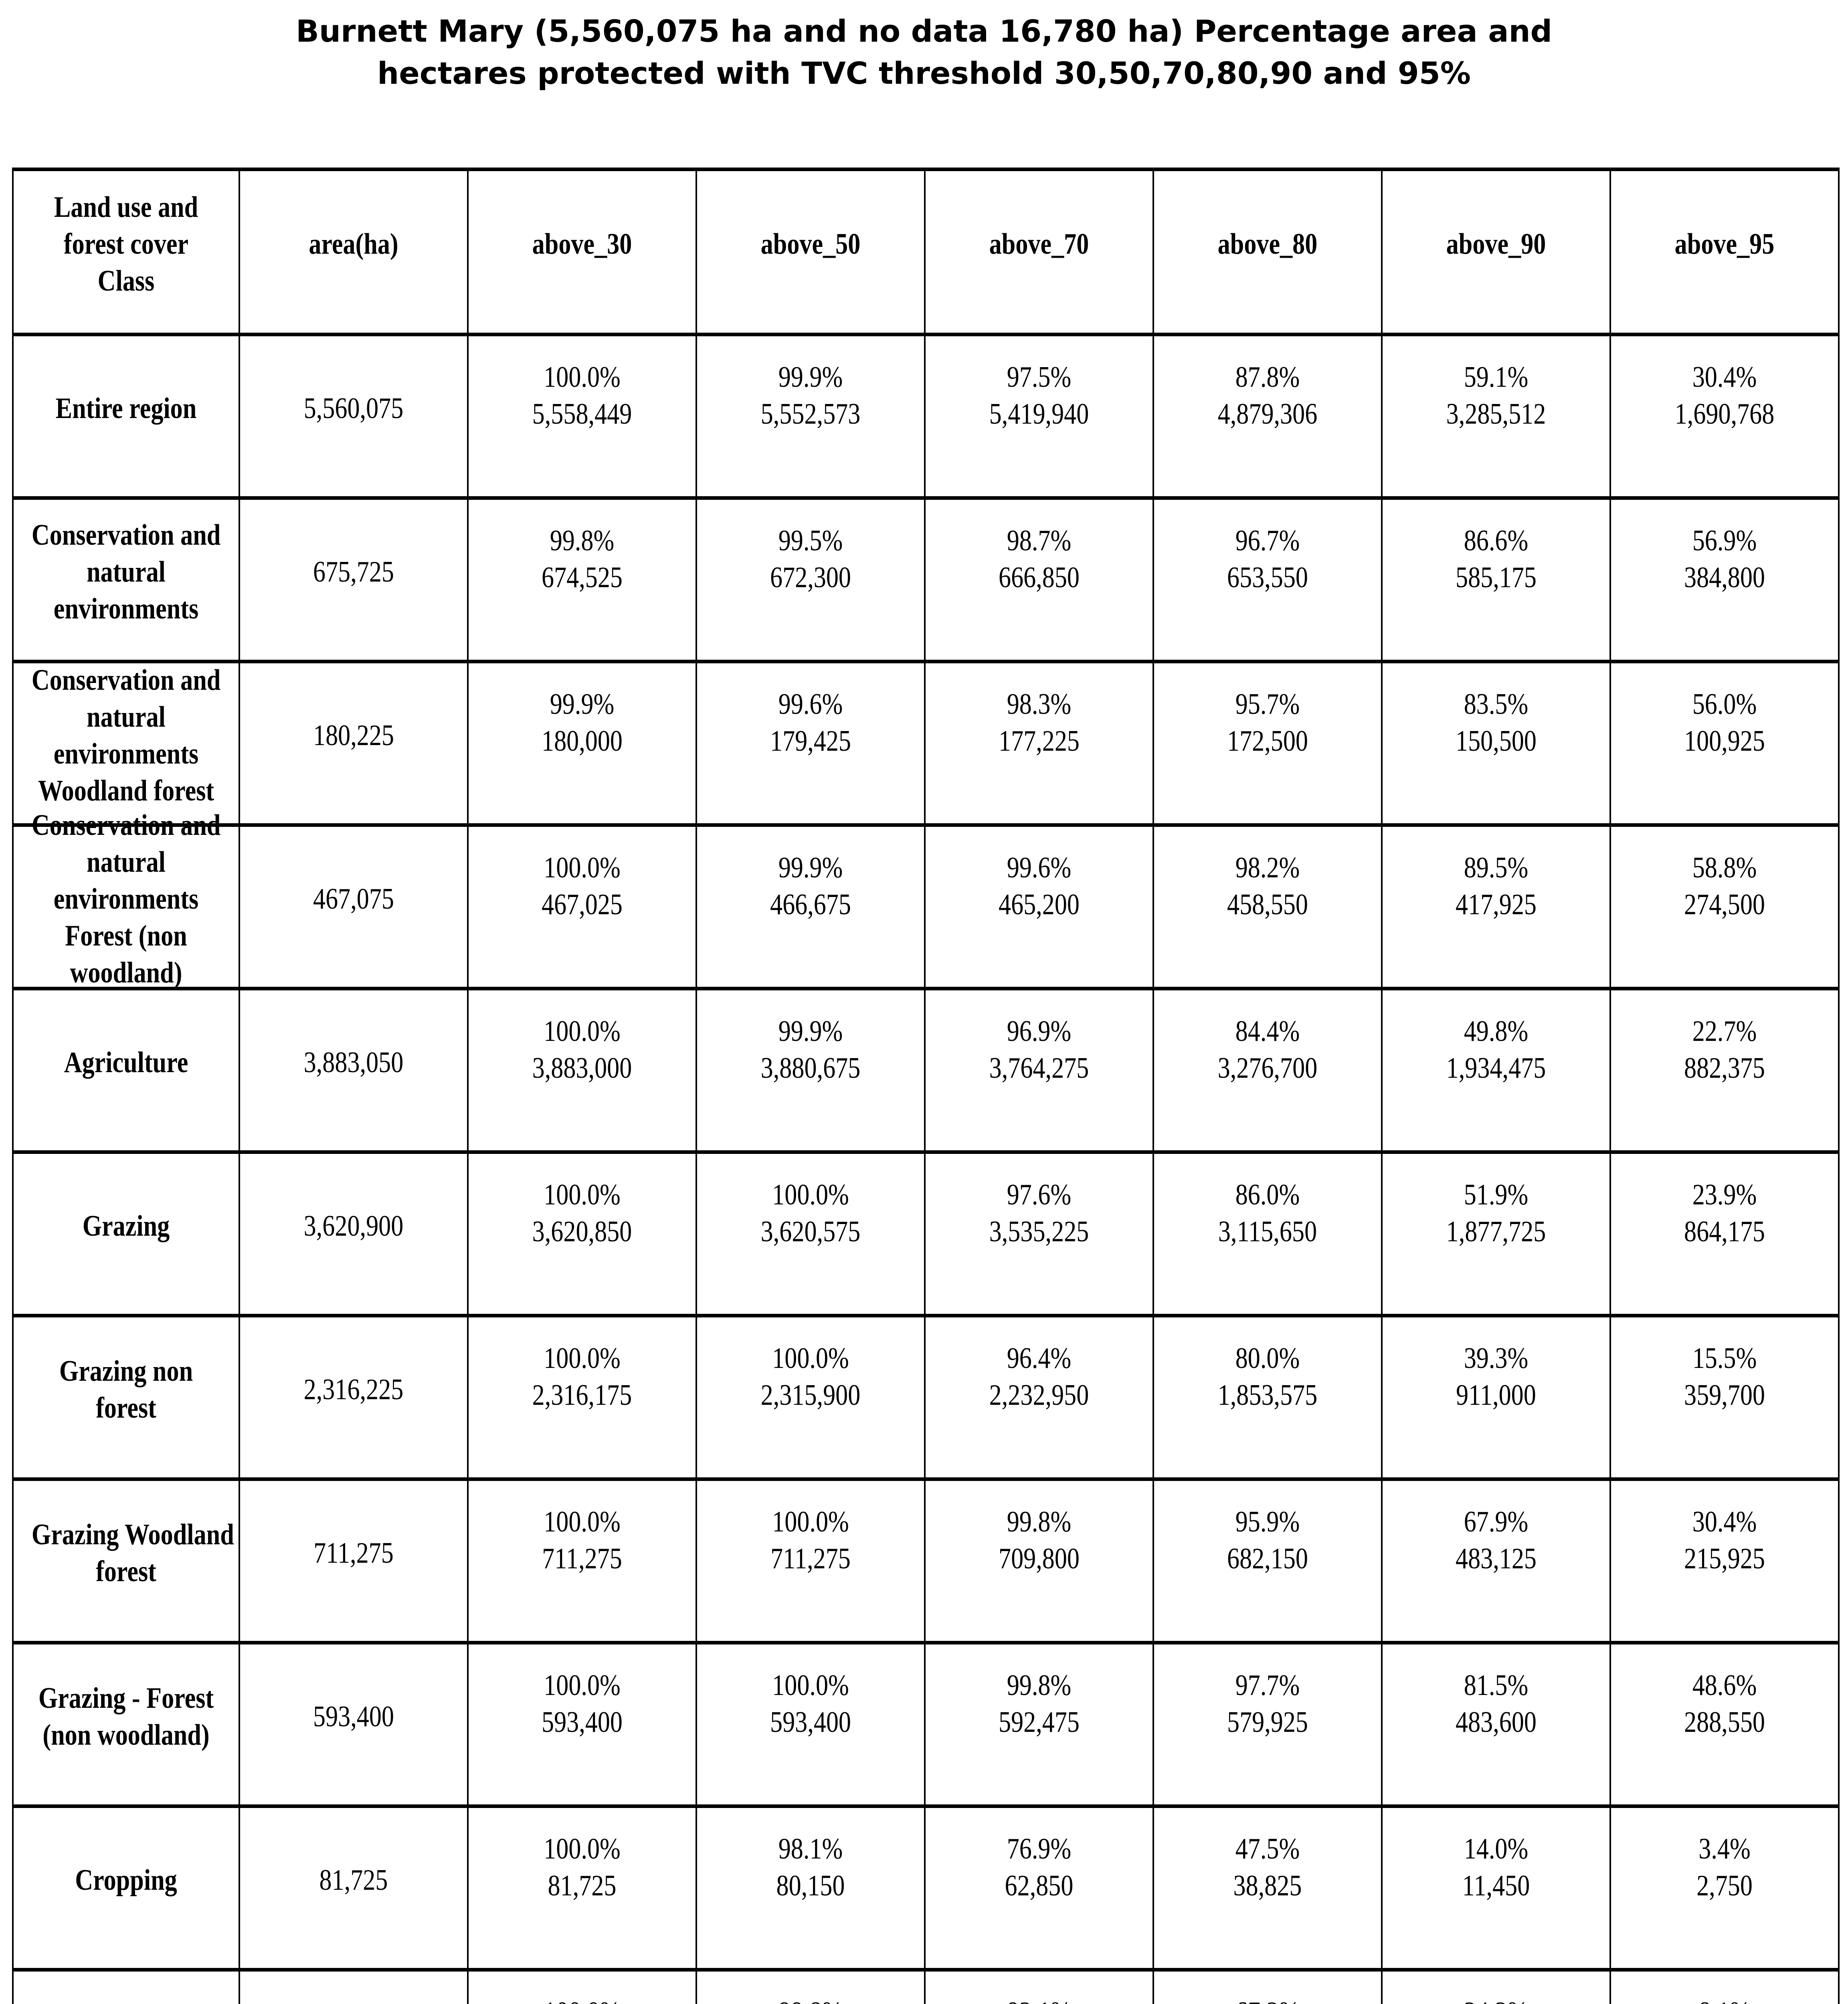  What do you see at coordinates (810, 541) in the screenshot?
I see `percent-value: 99.5%` at bounding box center [810, 541].